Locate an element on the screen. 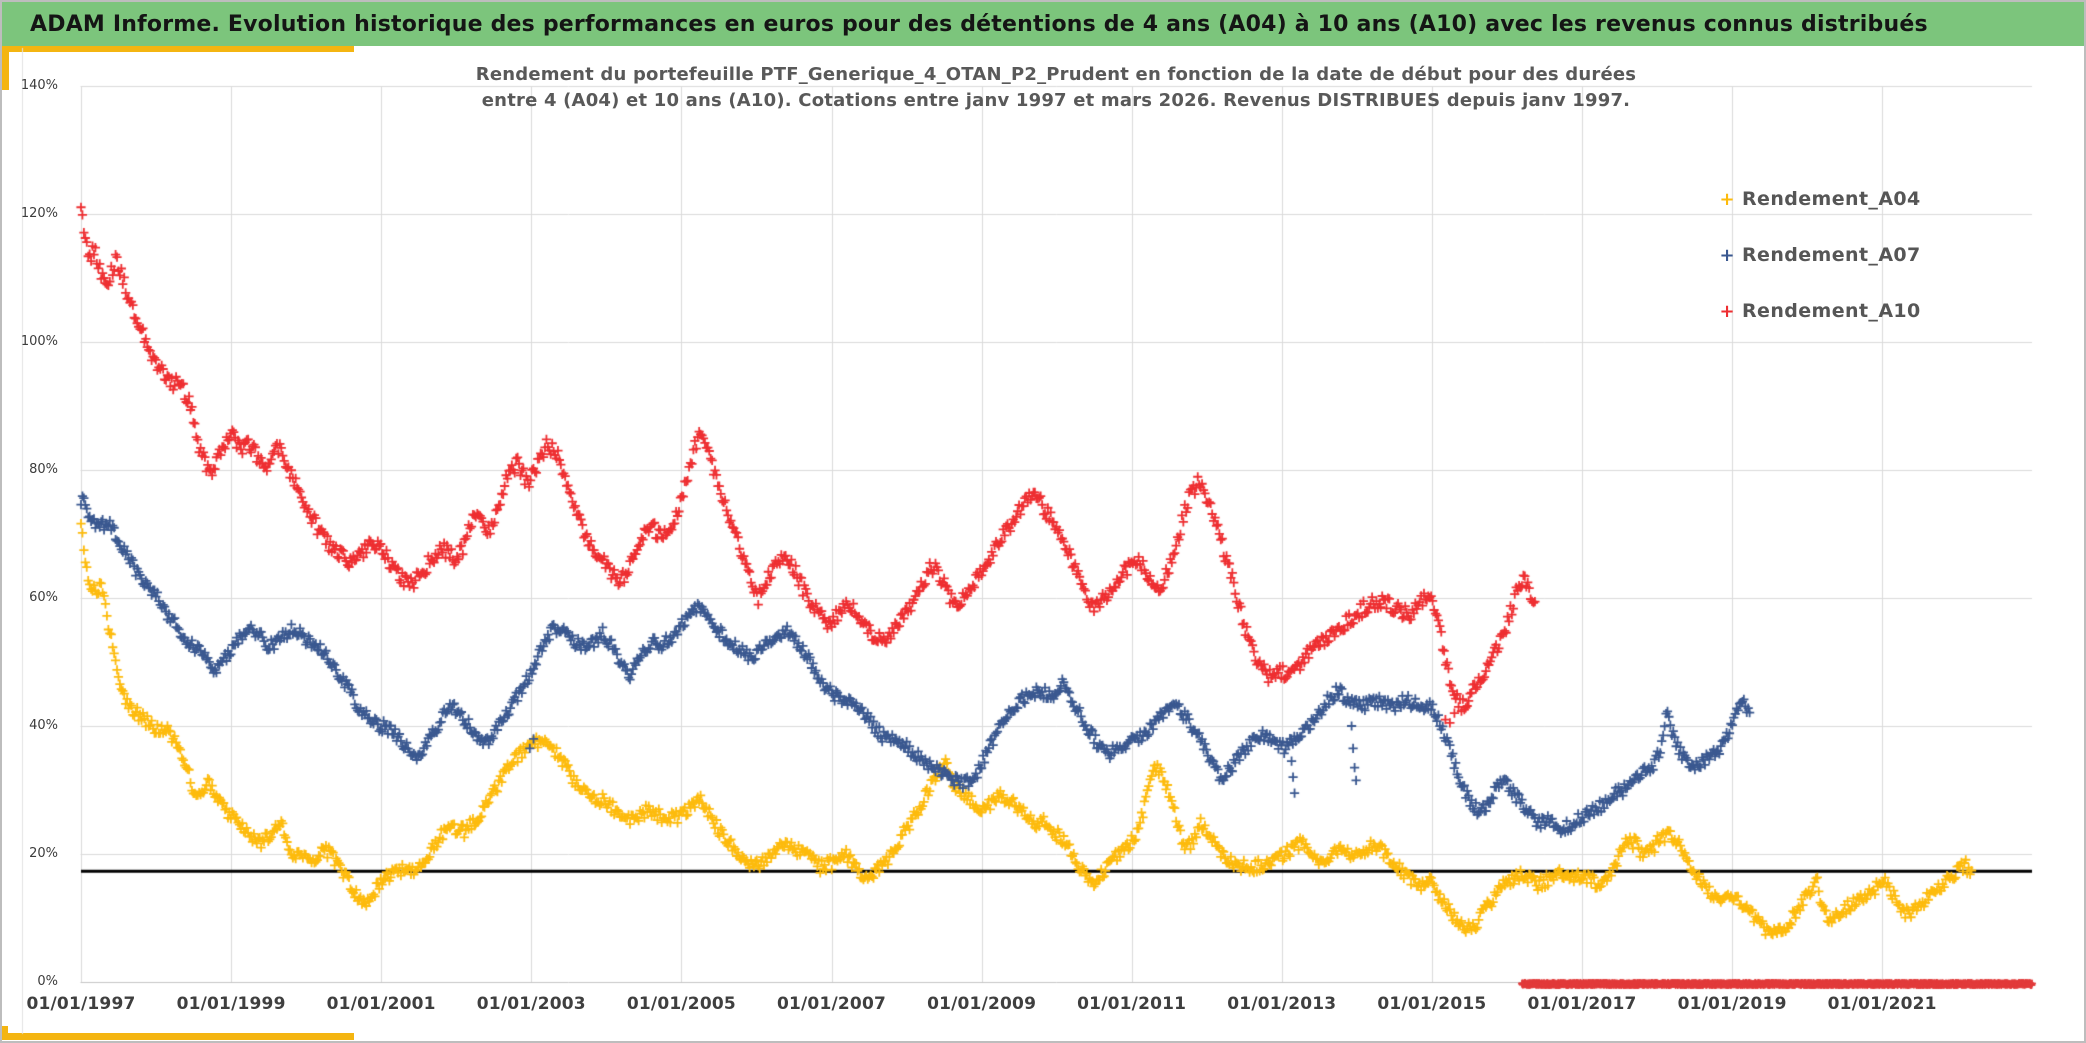 The width and height of the screenshot is (2086, 1043). y-tick-label: 140% is located at coordinates (39, 85).